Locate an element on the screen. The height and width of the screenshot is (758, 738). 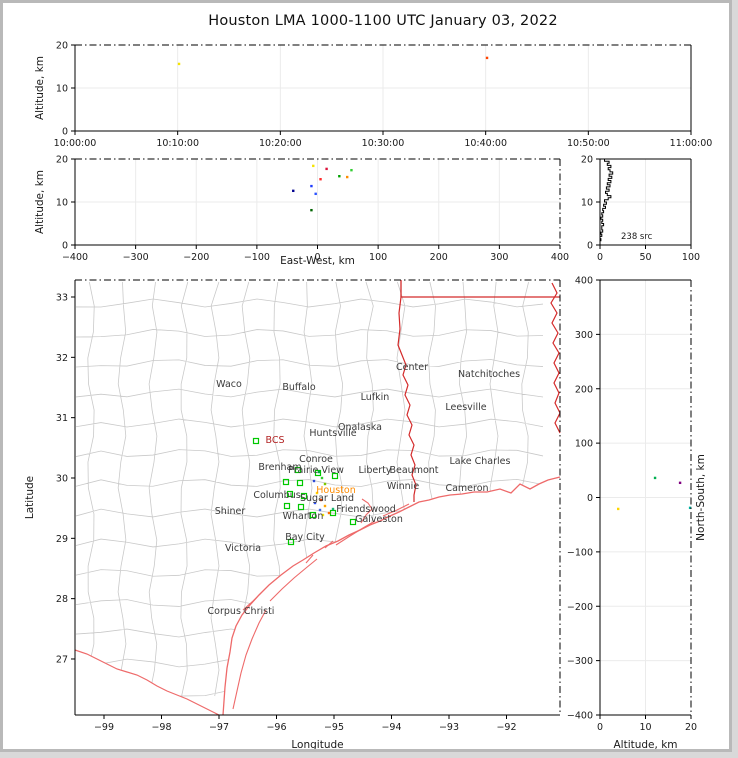
state-border-tx-la-sabine is located at coordinates (407, 399).